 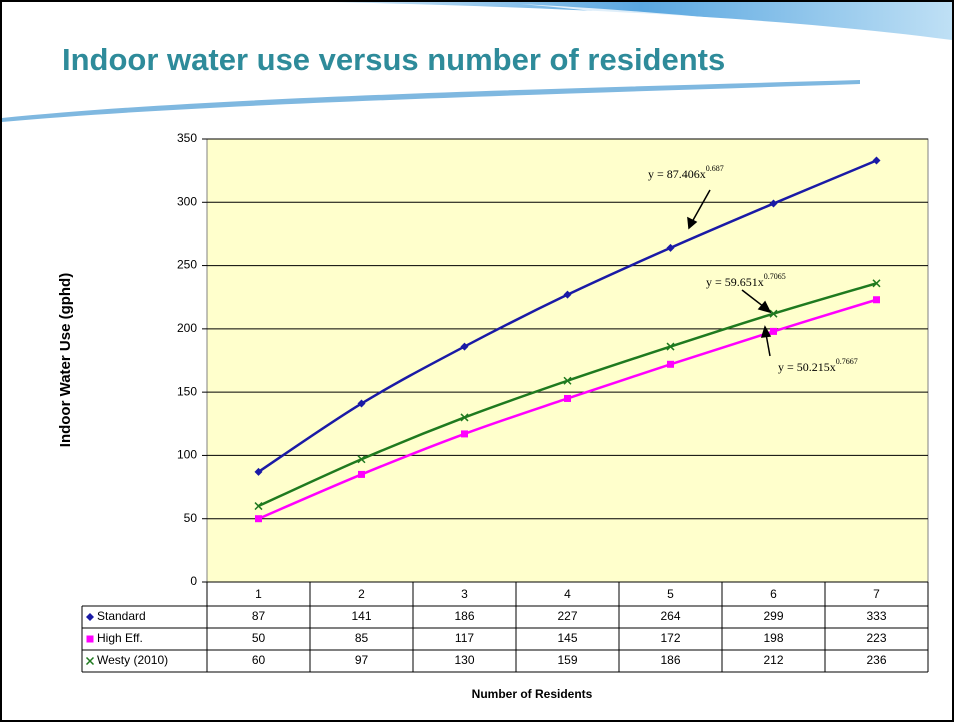 What do you see at coordinates (65, 360) in the screenshot?
I see `y-axis-label: Indoor Water Use (gphd)` at bounding box center [65, 360].